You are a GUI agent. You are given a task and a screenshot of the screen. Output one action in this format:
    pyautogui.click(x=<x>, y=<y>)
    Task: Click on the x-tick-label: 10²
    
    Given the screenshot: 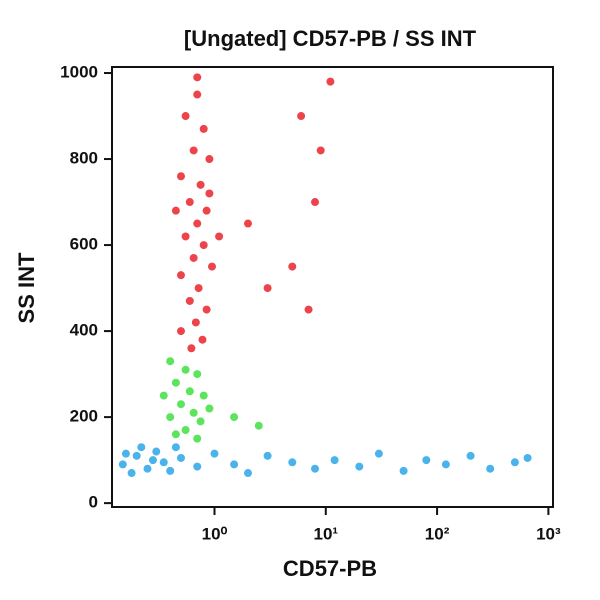 What is the action you would take?
    pyautogui.click(x=437, y=533)
    